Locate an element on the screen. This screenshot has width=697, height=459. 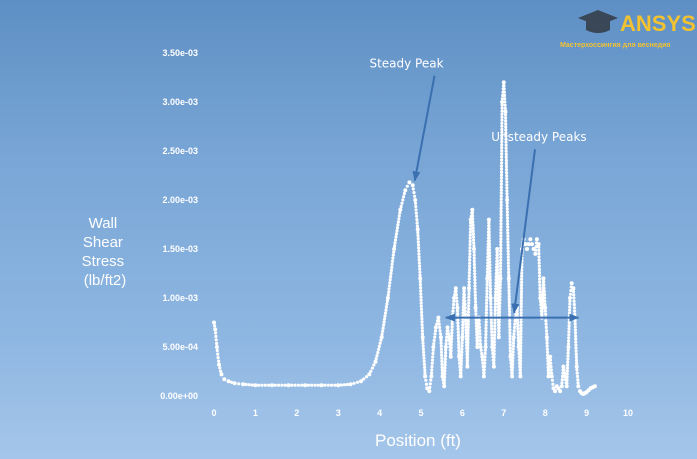
x-tick-label: 9 is located at coordinates (586, 413).